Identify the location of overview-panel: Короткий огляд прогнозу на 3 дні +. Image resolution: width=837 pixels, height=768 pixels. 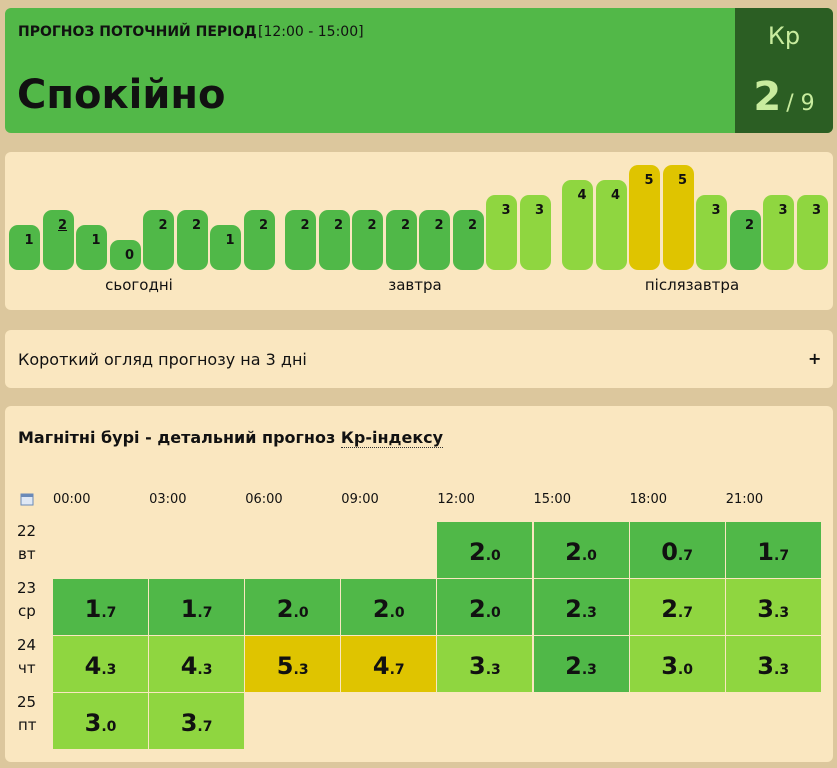
(419, 359).